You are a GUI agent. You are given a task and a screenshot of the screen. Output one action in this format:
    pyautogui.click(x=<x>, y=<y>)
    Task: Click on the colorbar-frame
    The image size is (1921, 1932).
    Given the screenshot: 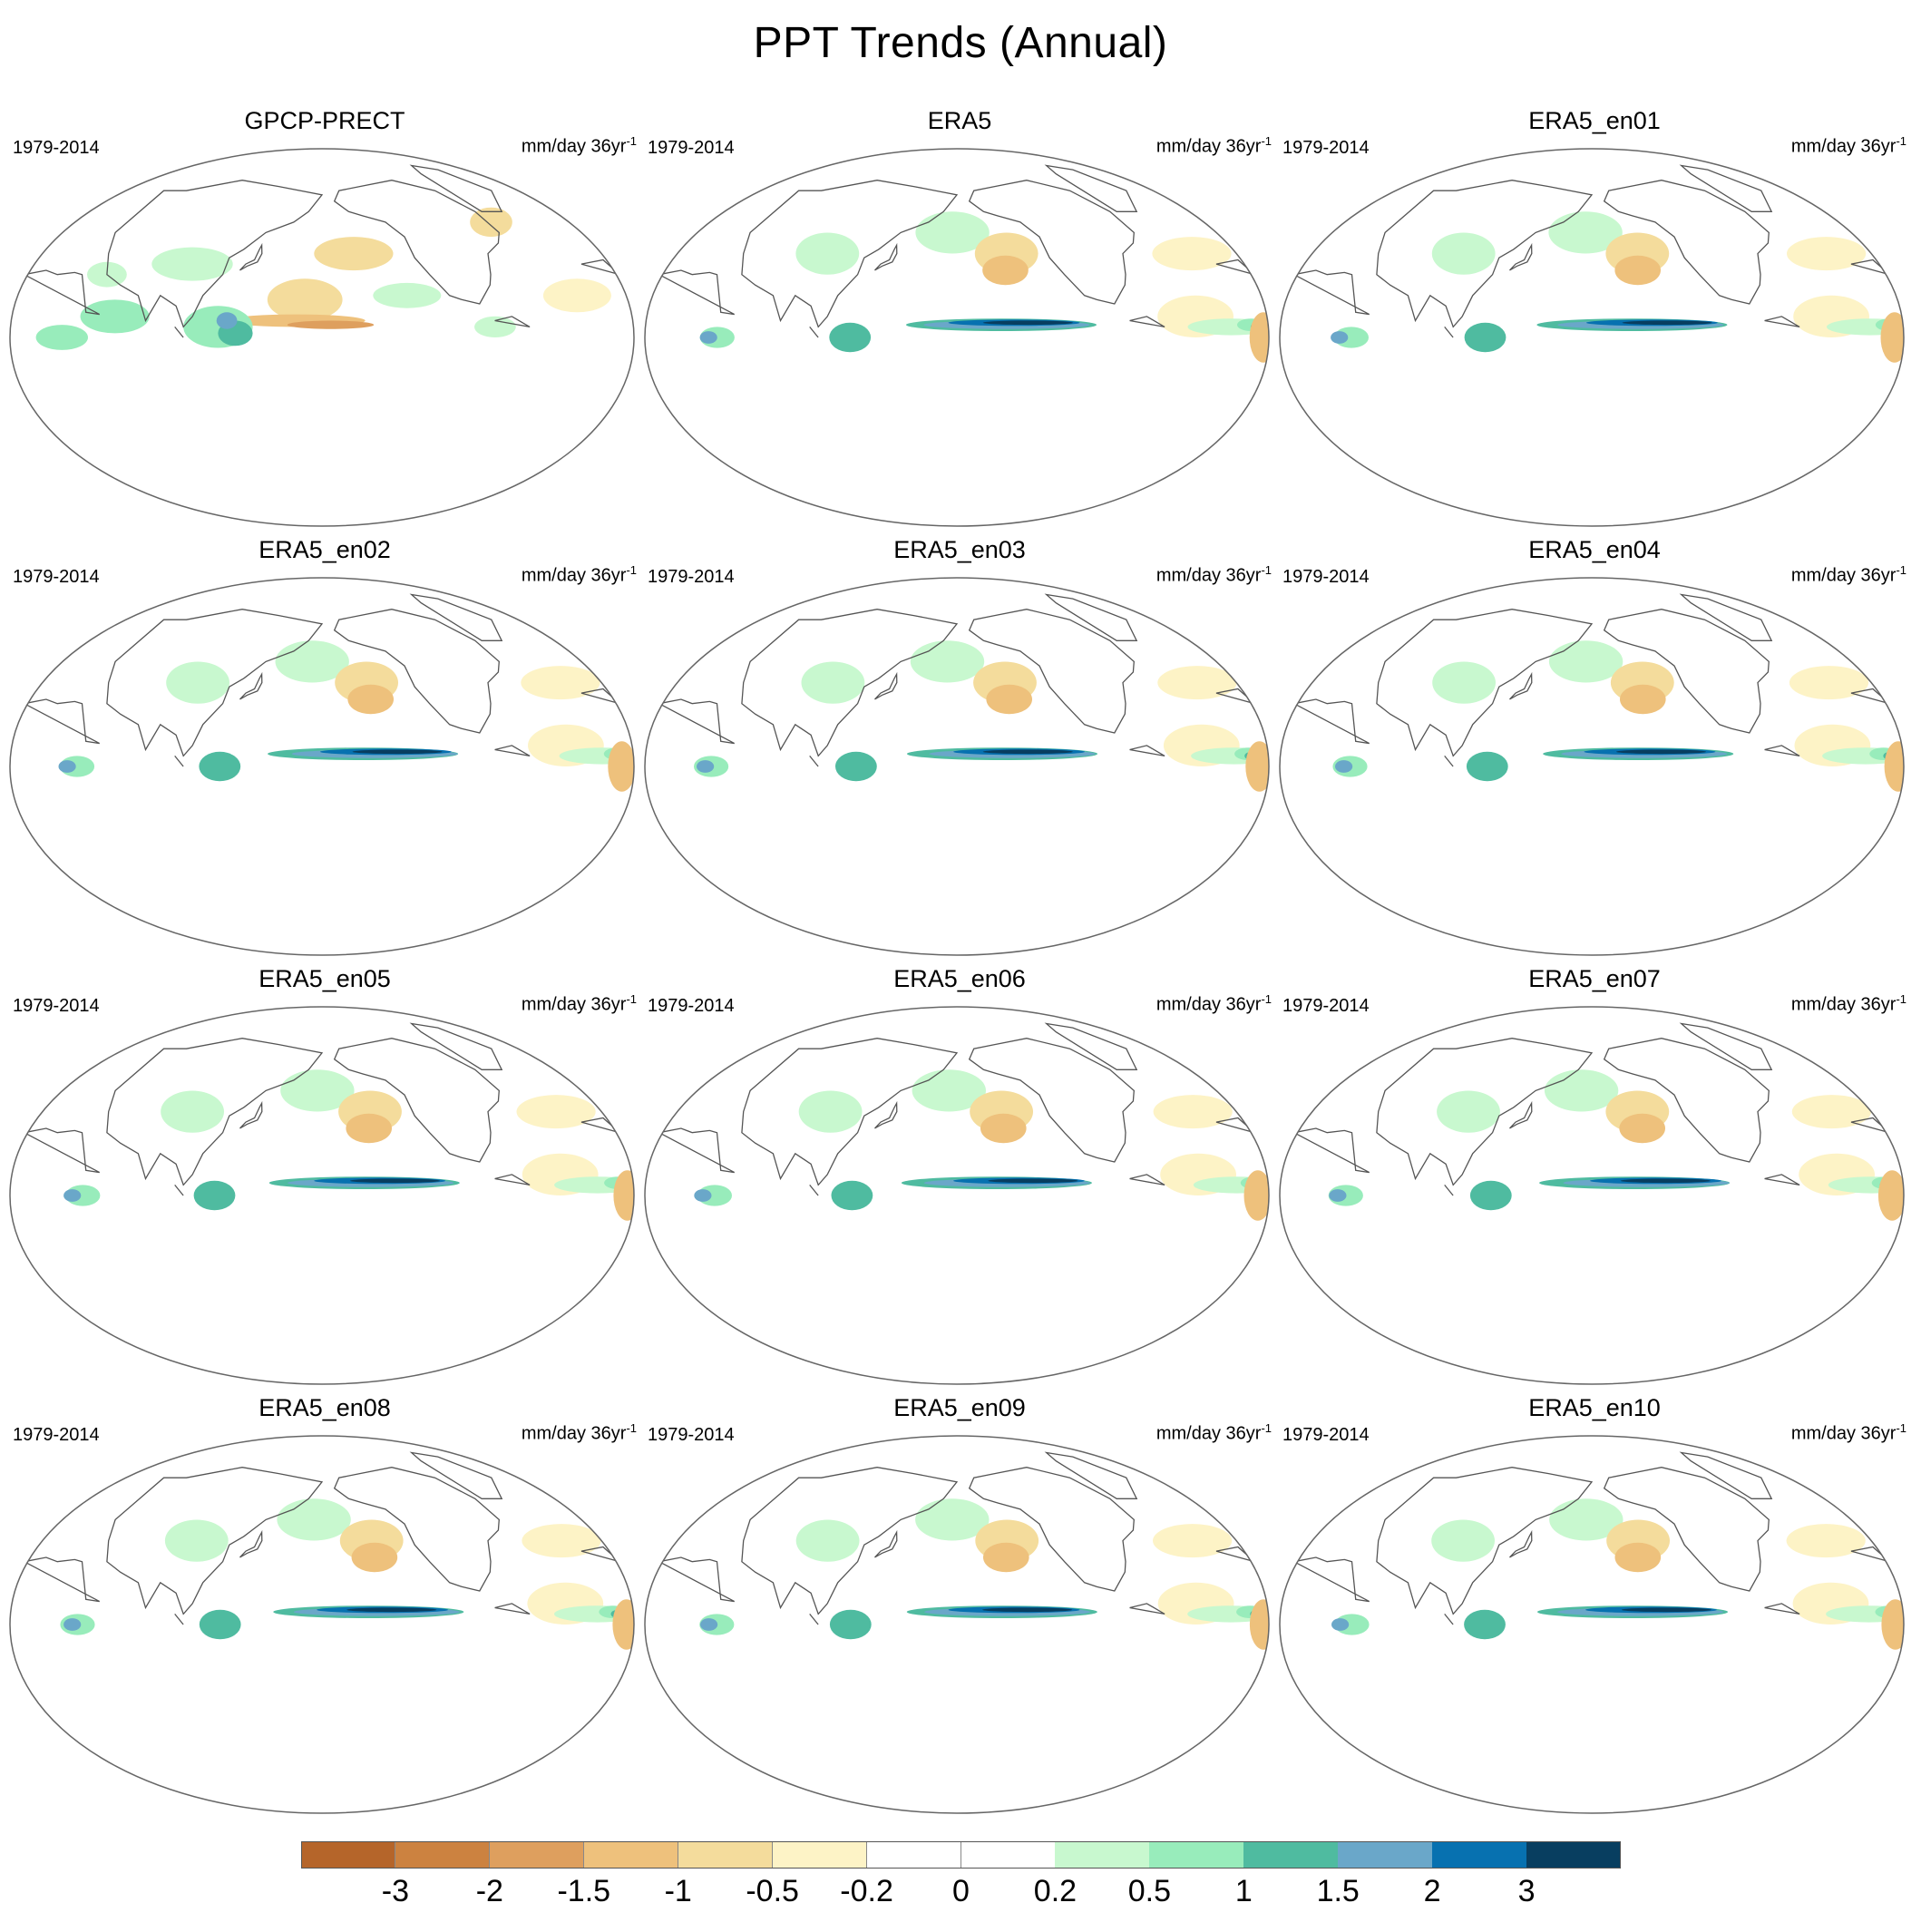 What is the action you would take?
    pyautogui.click(x=961, y=1855)
    